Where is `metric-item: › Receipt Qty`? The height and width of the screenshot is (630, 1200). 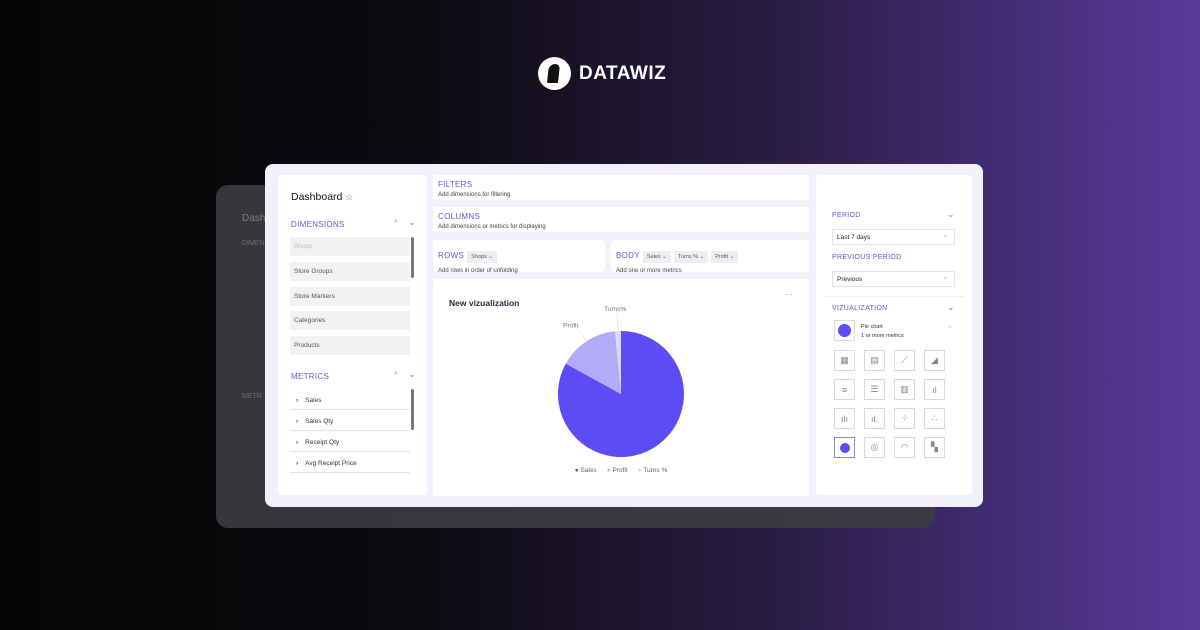 metric-item: › Receipt Qty is located at coordinates (350, 442).